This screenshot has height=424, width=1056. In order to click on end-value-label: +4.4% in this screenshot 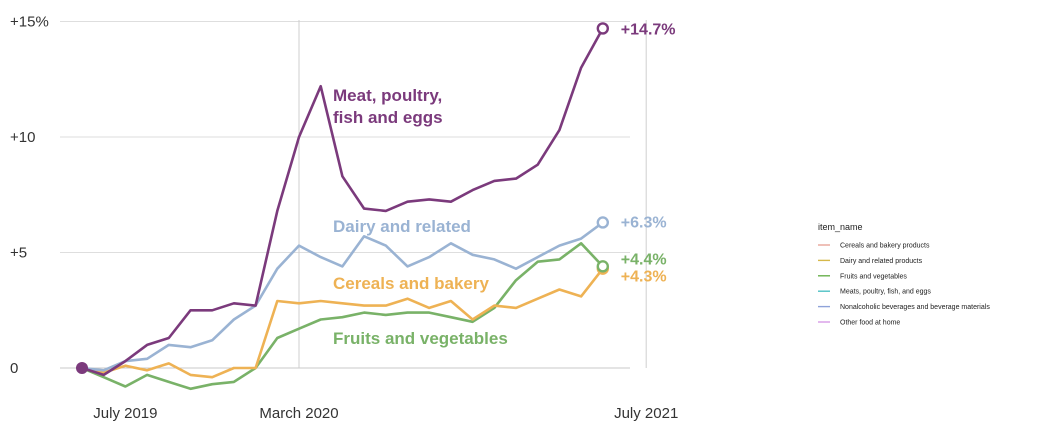, I will do `click(644, 259)`.